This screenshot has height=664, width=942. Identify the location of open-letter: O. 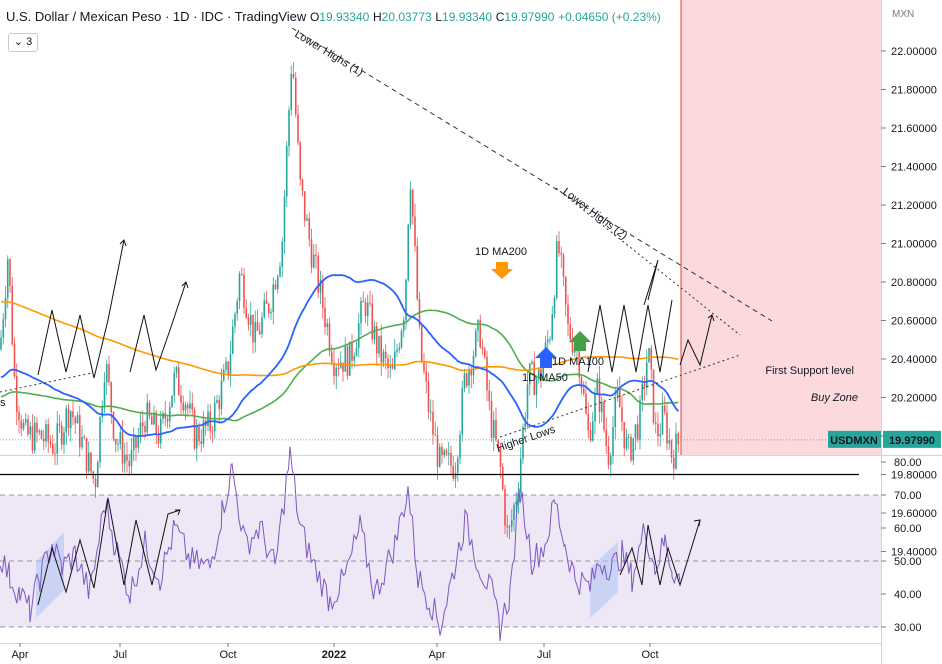
(314, 17).